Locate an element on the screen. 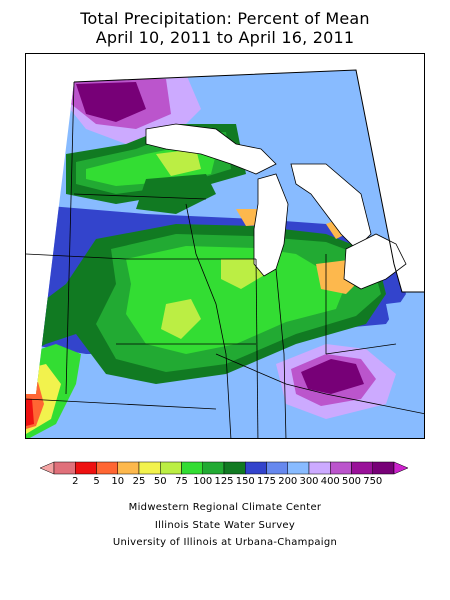 The image size is (450, 600). legend-tick-label: 125 is located at coordinates (224, 481).